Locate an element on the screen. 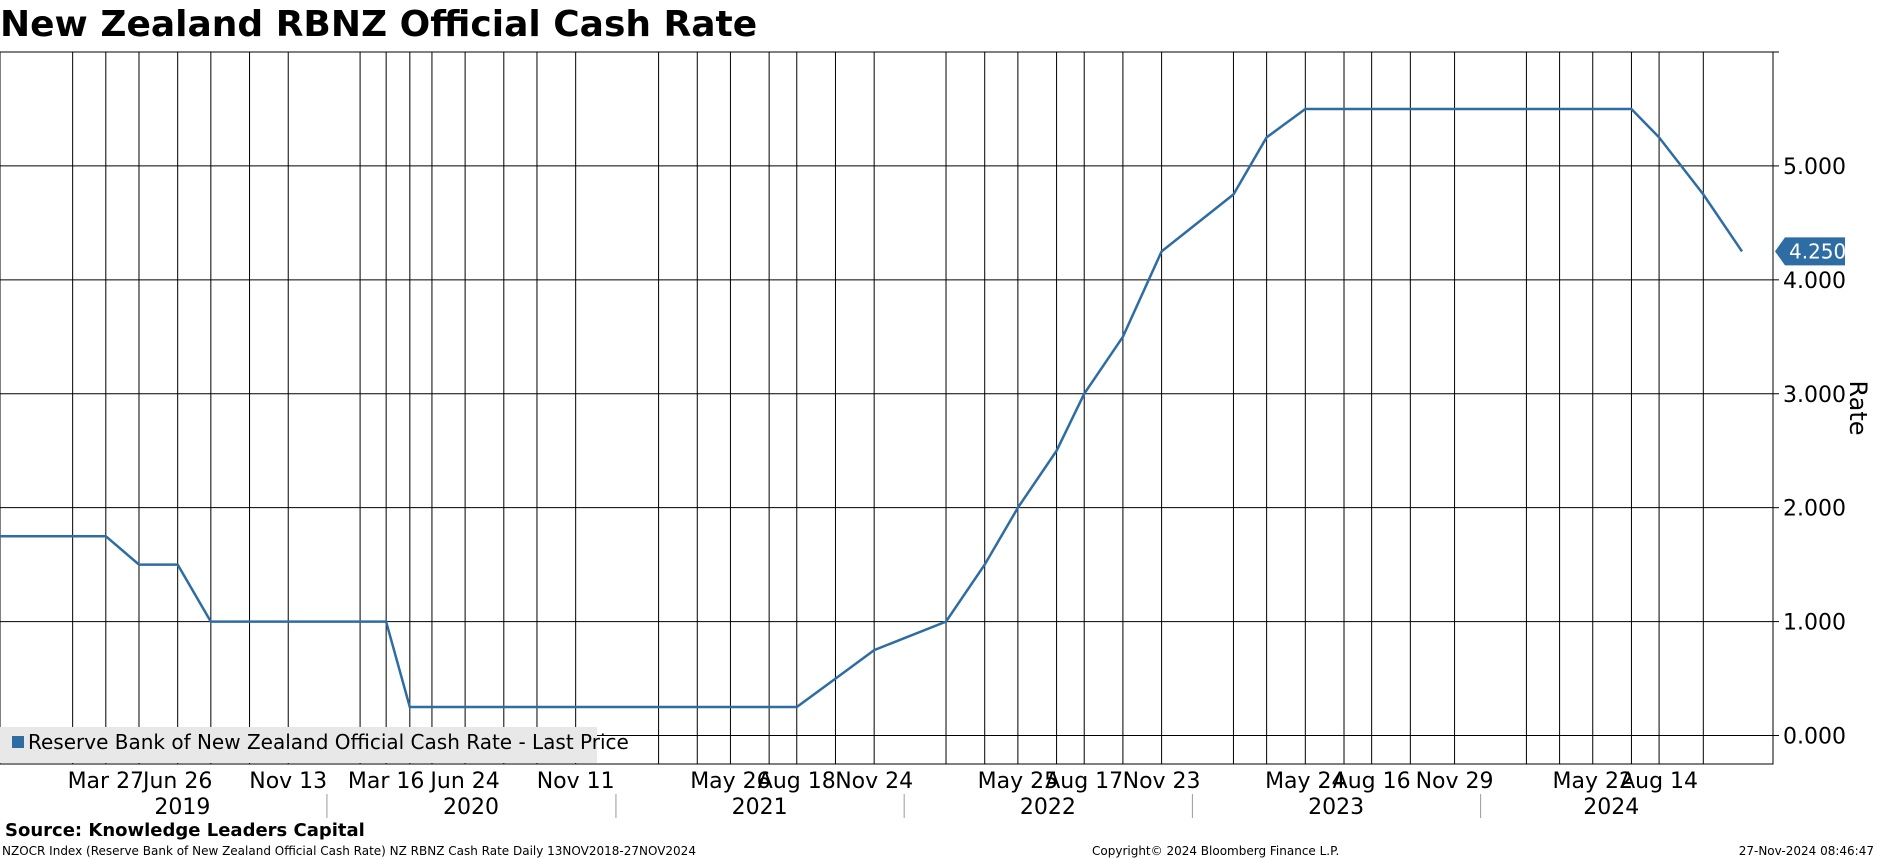 The image size is (1877, 859). source-note: Source: Knowledge Leaders Capital is located at coordinates (185, 830).